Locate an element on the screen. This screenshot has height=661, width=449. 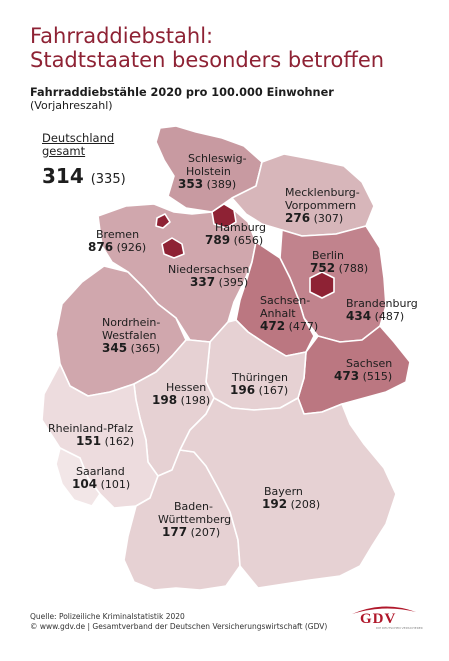
state-value: 345 is located at coordinates (115, 348).